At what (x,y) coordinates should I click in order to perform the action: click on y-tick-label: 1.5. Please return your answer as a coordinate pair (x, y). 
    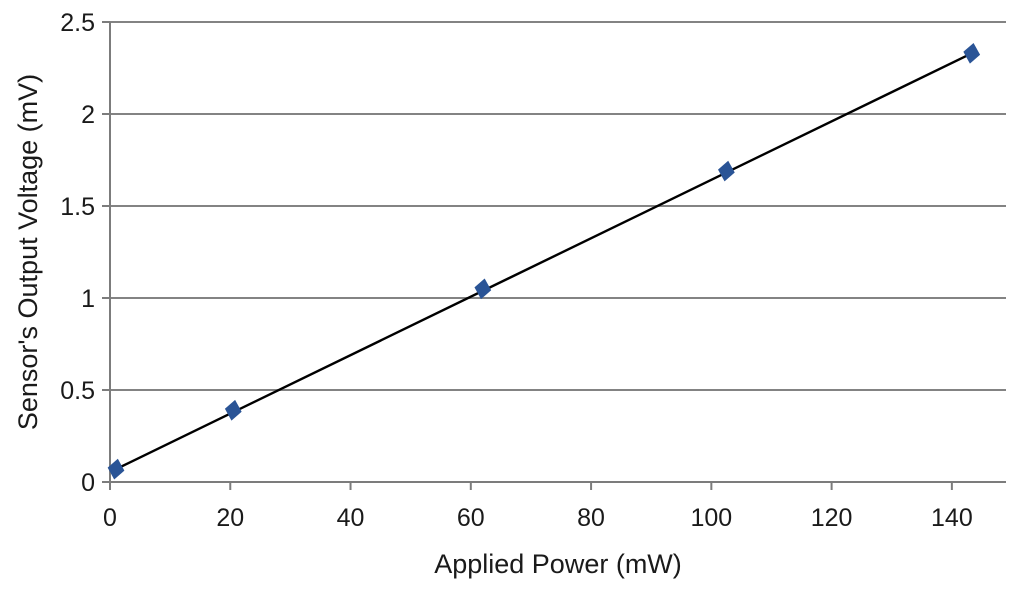
    Looking at the image, I should click on (77, 207).